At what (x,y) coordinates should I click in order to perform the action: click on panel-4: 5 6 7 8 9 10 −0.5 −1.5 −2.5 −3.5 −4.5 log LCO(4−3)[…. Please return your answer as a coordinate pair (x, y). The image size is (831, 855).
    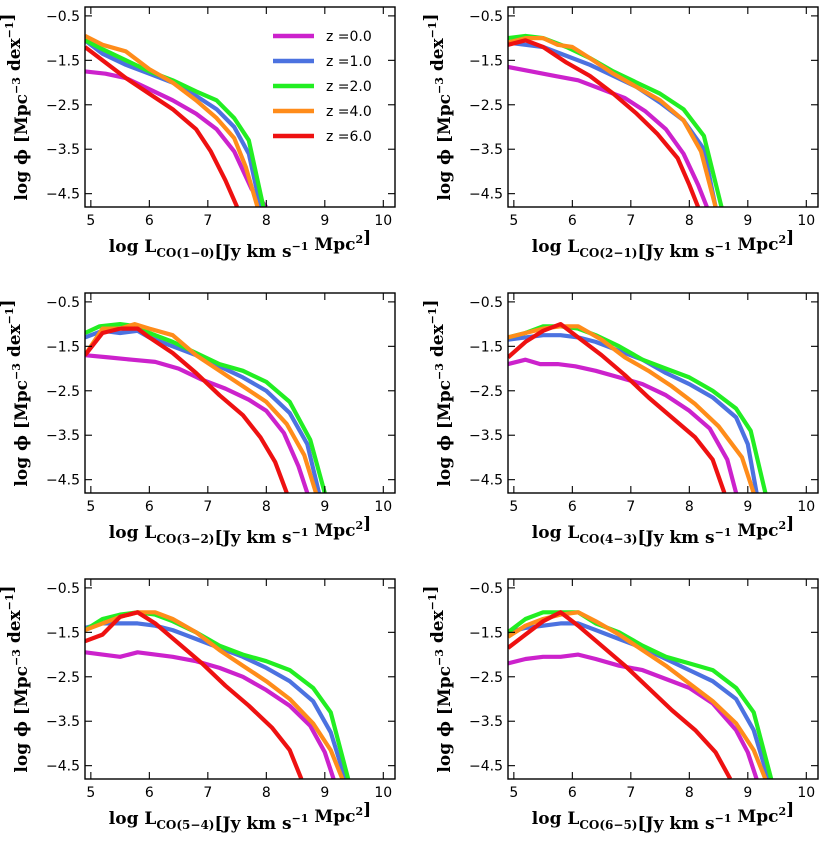
    Looking at the image, I should click on (620, 420).